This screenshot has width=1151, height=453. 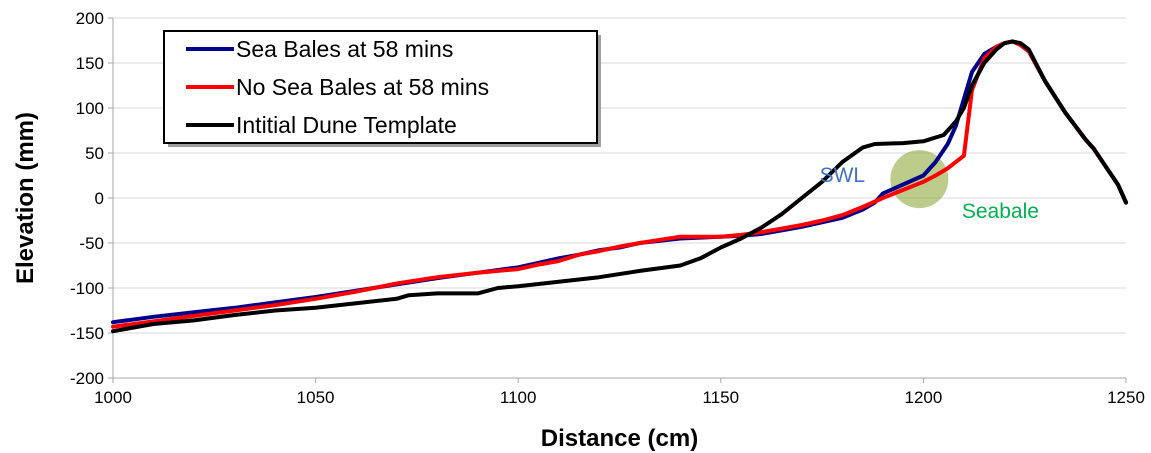 I want to click on legend-box, so click(x=380, y=87).